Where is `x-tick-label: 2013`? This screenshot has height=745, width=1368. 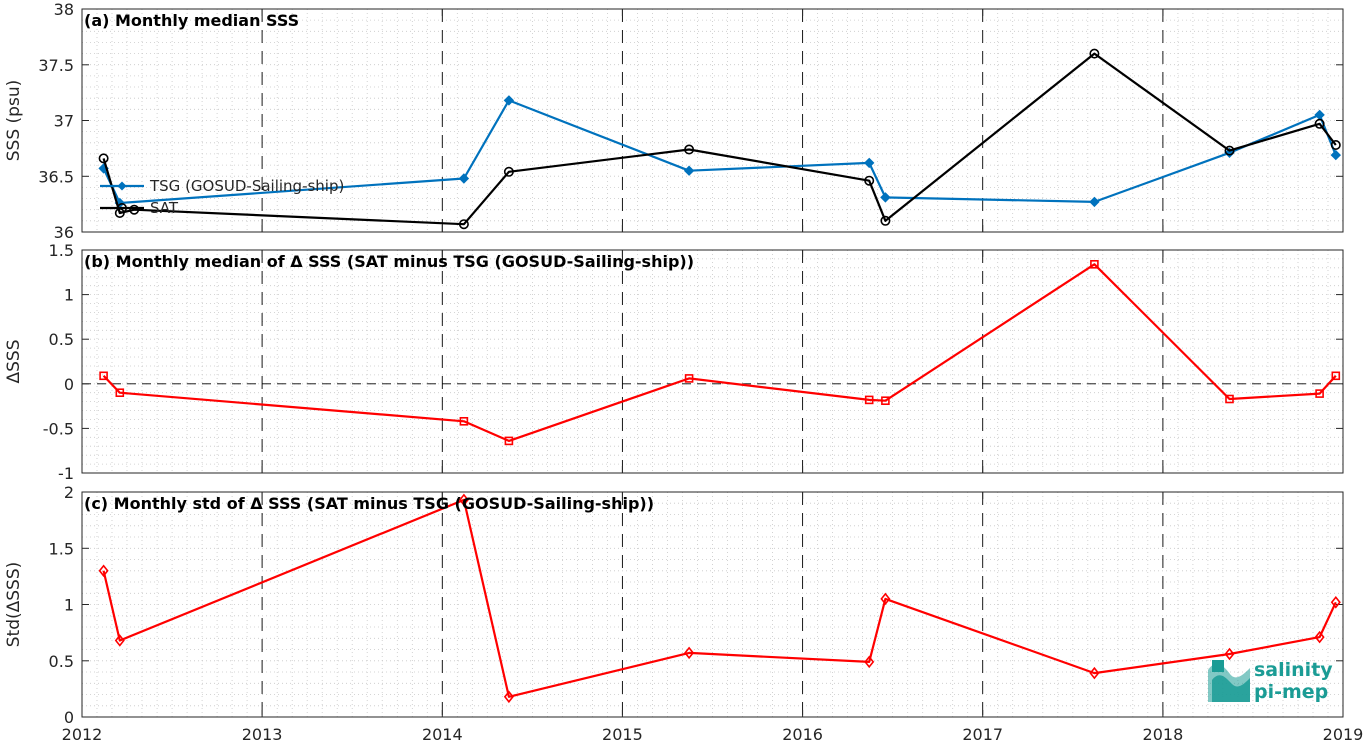
x-tick-label: 2013 is located at coordinates (262, 734).